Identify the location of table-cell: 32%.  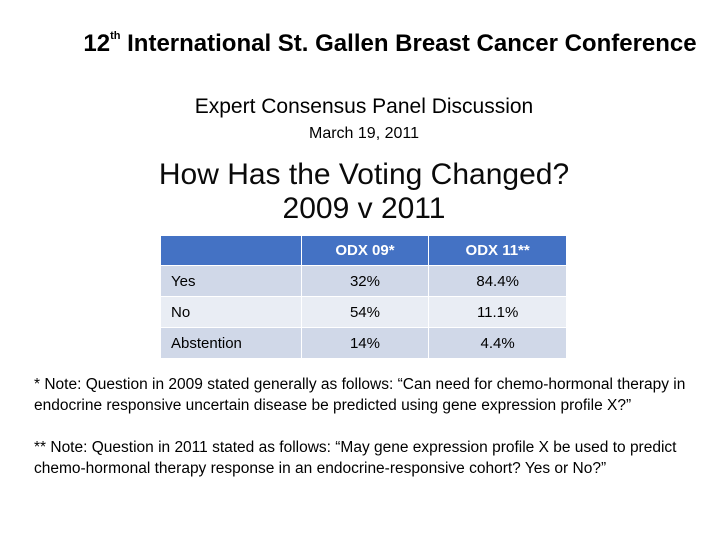
(365, 281).